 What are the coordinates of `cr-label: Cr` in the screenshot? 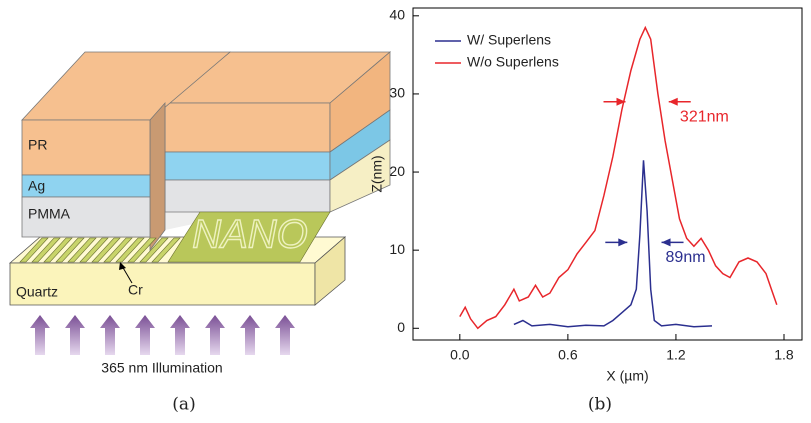 It's located at (135, 290).